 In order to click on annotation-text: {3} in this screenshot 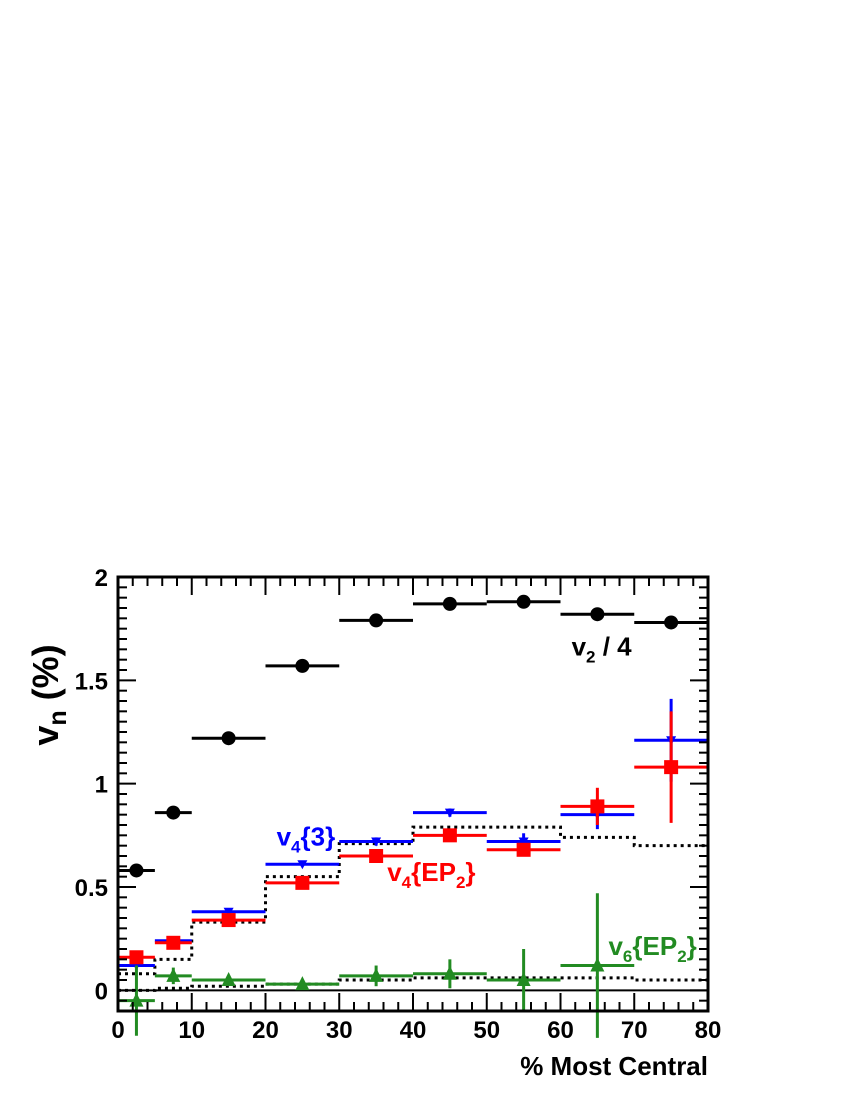, I will do `click(318, 837)`.